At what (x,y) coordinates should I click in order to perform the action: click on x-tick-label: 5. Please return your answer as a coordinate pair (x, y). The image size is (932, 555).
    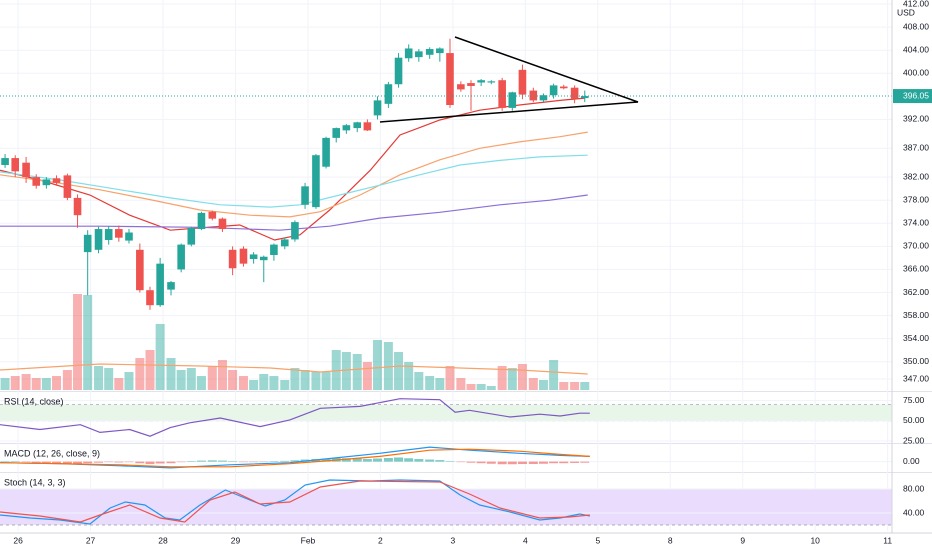
    Looking at the image, I should click on (597, 540).